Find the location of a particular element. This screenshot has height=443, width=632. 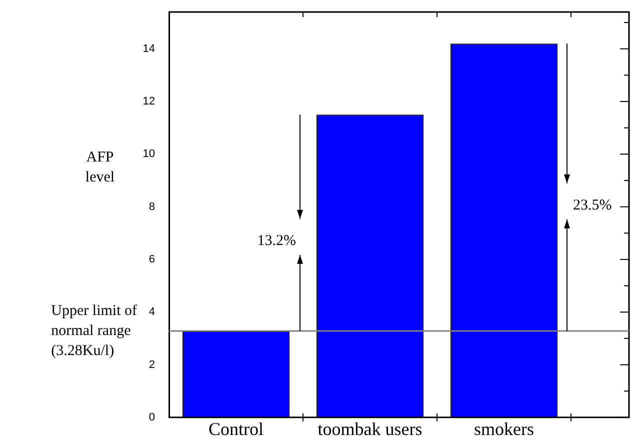

annotation: 13.2% is located at coordinates (276, 240).